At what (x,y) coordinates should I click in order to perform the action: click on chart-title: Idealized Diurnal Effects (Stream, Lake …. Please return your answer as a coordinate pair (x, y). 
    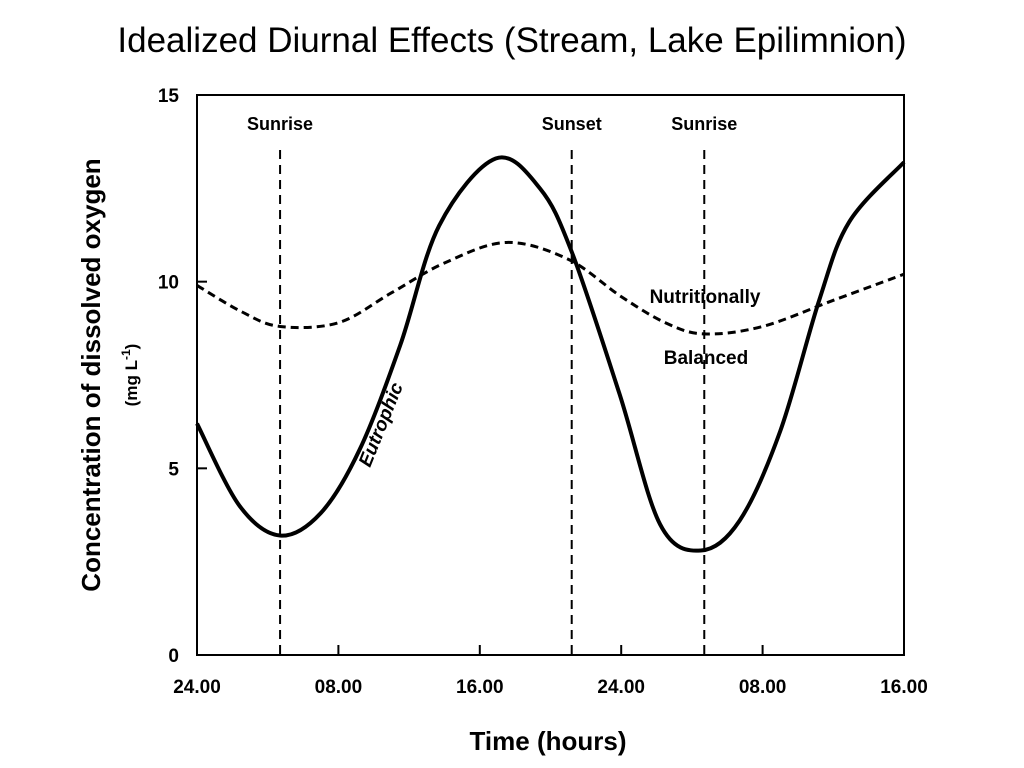
    Looking at the image, I should click on (511, 40).